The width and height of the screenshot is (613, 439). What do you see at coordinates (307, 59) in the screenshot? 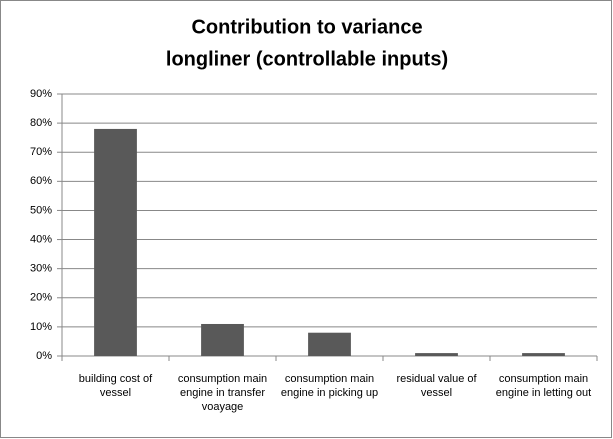
I see `chart-title: longliner (controllable inputs)` at bounding box center [307, 59].